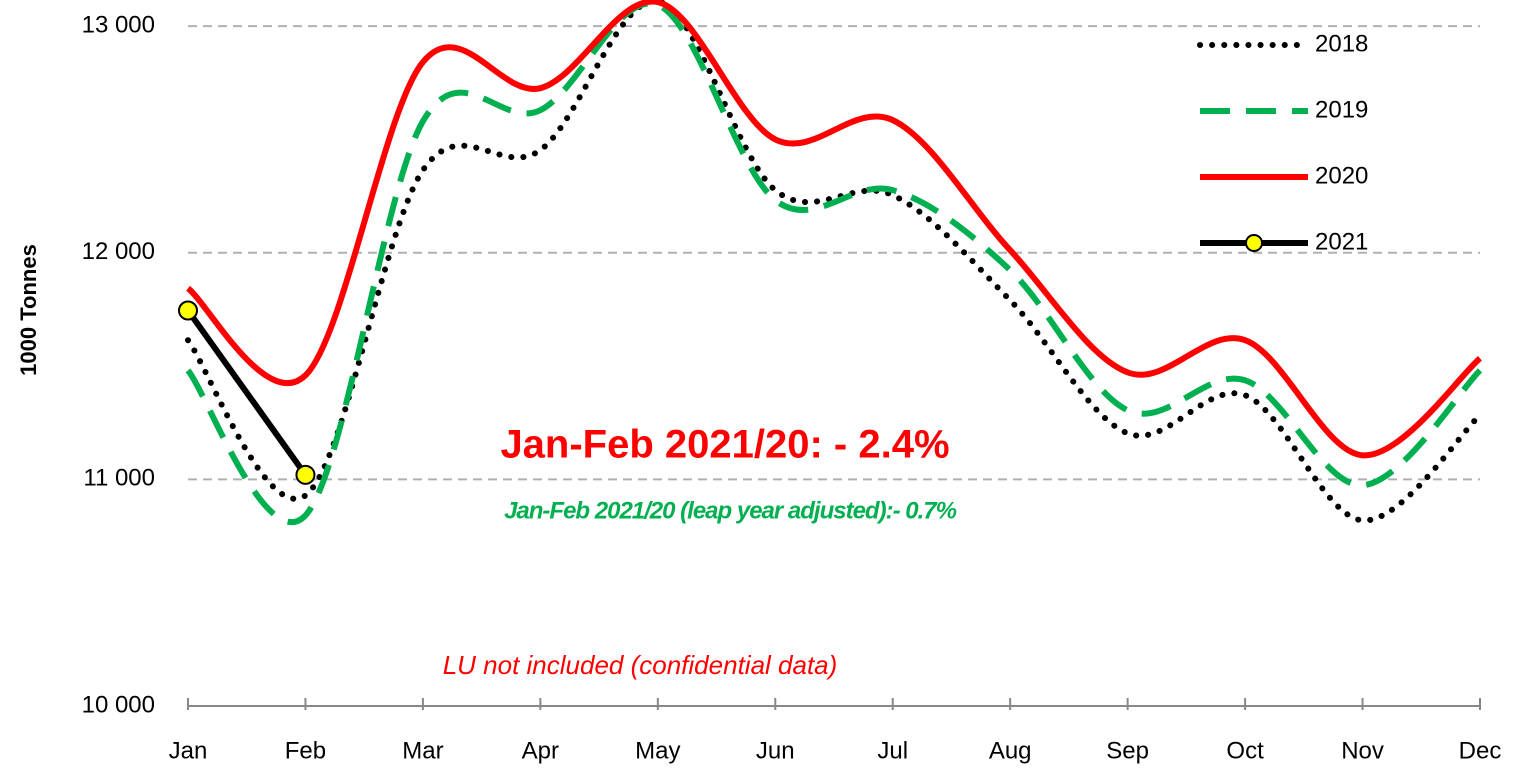  I want to click on annotation: LU not included (confidential data), so click(640, 665).